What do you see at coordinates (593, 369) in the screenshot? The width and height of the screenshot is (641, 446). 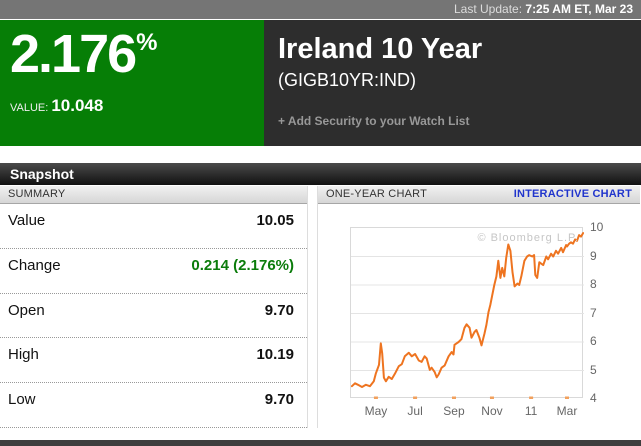 I see `y-tick-label: 5` at bounding box center [593, 369].